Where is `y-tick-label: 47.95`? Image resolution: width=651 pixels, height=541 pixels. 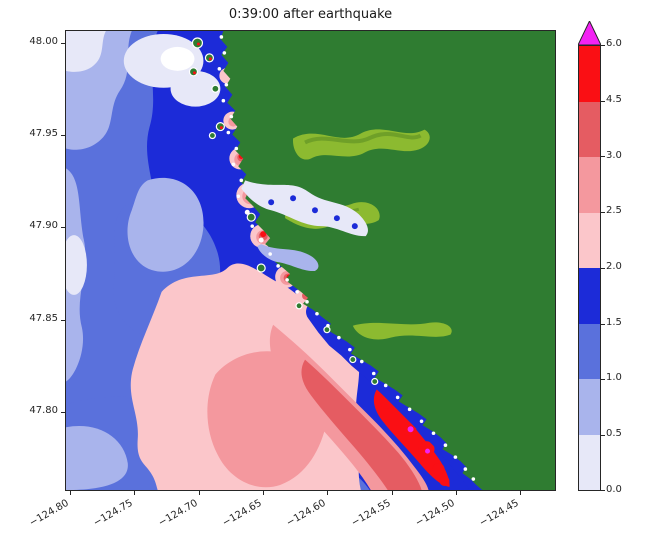
y-tick-label: 47.95 is located at coordinates (43, 133).